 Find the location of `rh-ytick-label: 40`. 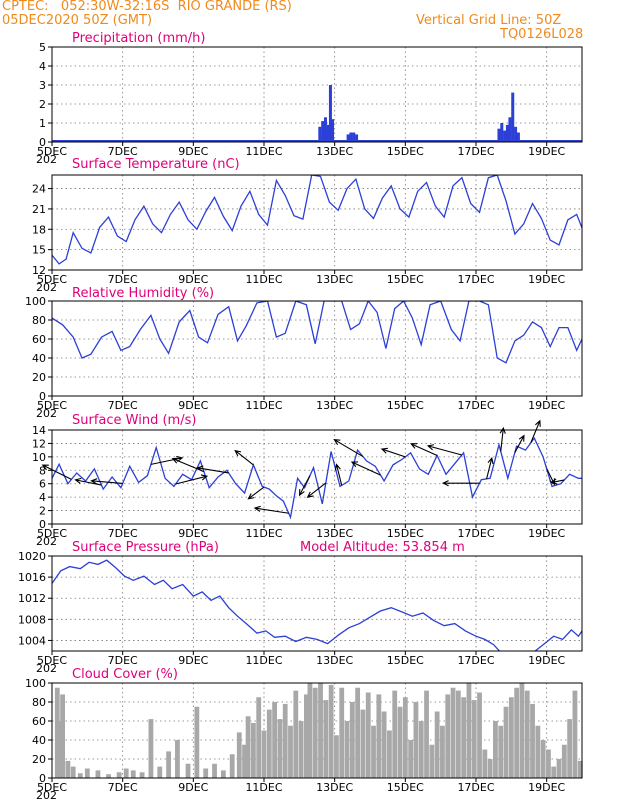

rh-ytick-label: 40 is located at coordinates (39, 358).